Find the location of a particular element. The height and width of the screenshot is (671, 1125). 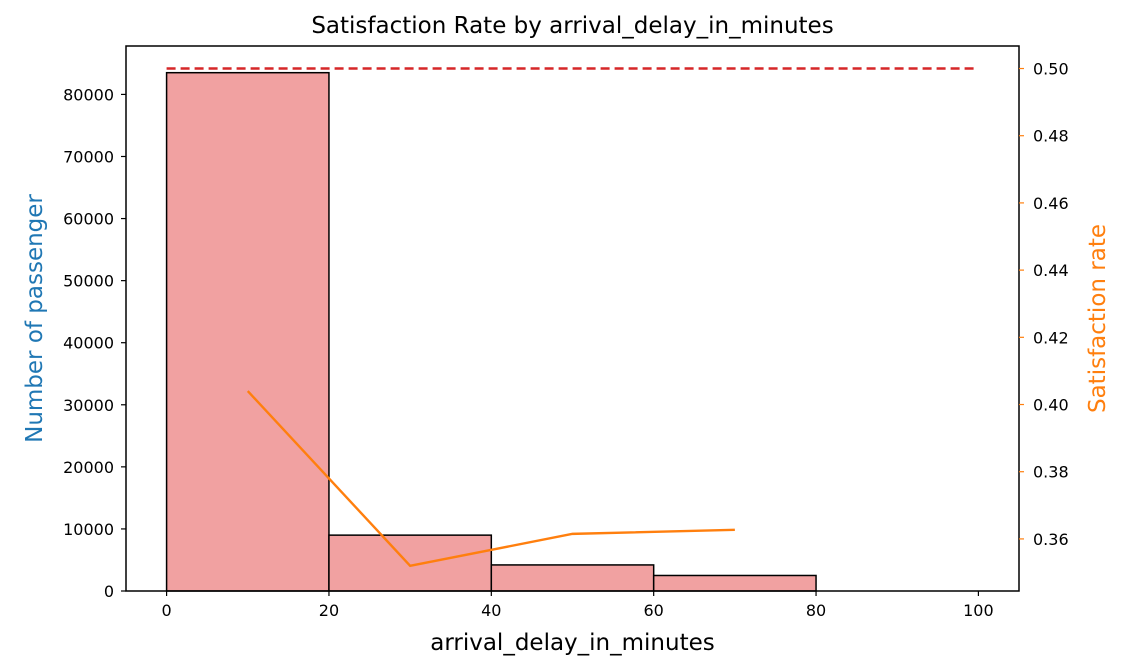

x-tick-label: 80 is located at coordinates (816, 610).